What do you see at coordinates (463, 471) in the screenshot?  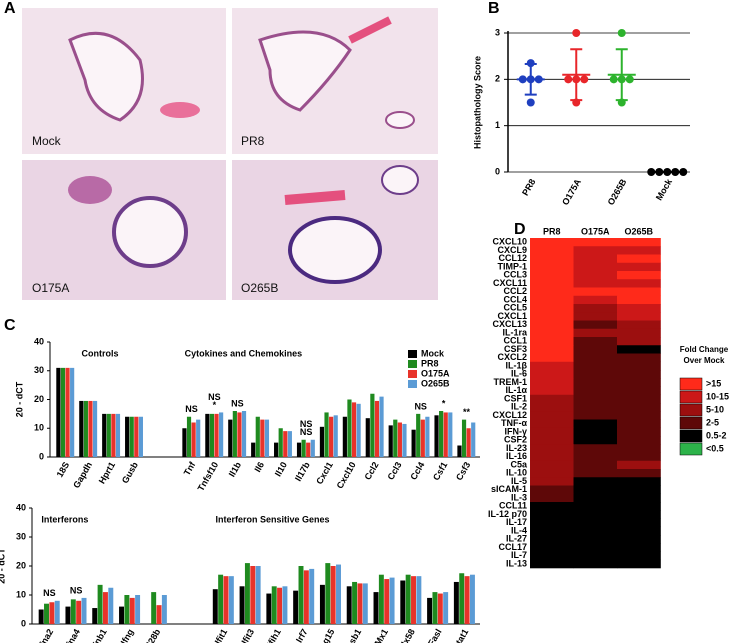 I see `x-tick-label: Csf3` at bounding box center [463, 471].